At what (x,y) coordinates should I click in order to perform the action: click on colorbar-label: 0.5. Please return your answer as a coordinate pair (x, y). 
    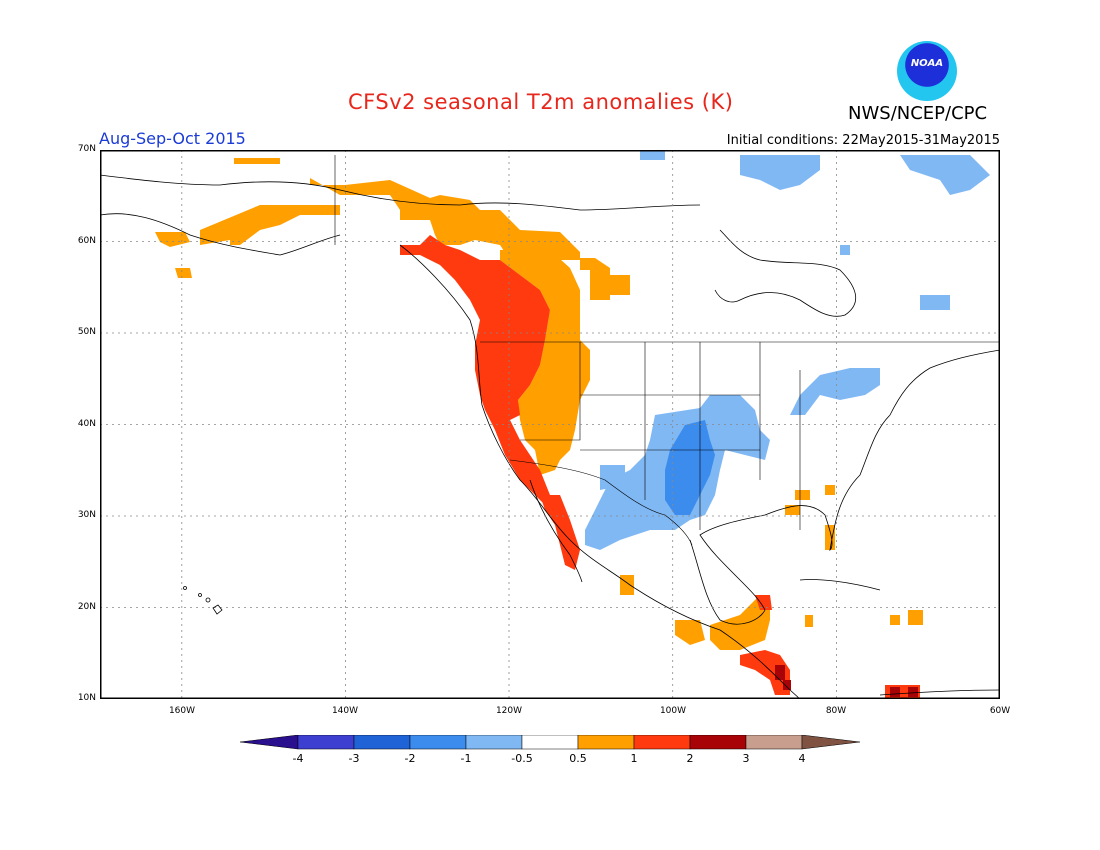
    Looking at the image, I should click on (578, 758).